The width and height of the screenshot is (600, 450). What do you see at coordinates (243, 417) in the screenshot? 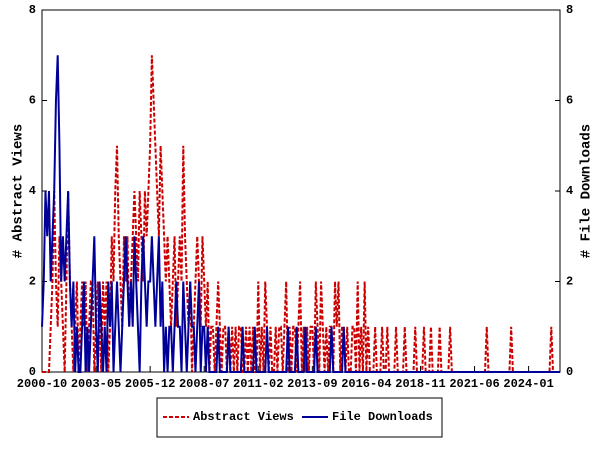
I see `legend-label: Abstract Views` at bounding box center [243, 417].